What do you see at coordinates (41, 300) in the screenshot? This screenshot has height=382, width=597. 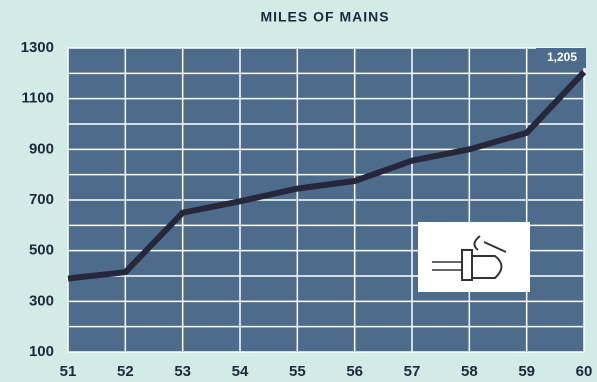 I see `y-tick-label: 300` at bounding box center [41, 300].